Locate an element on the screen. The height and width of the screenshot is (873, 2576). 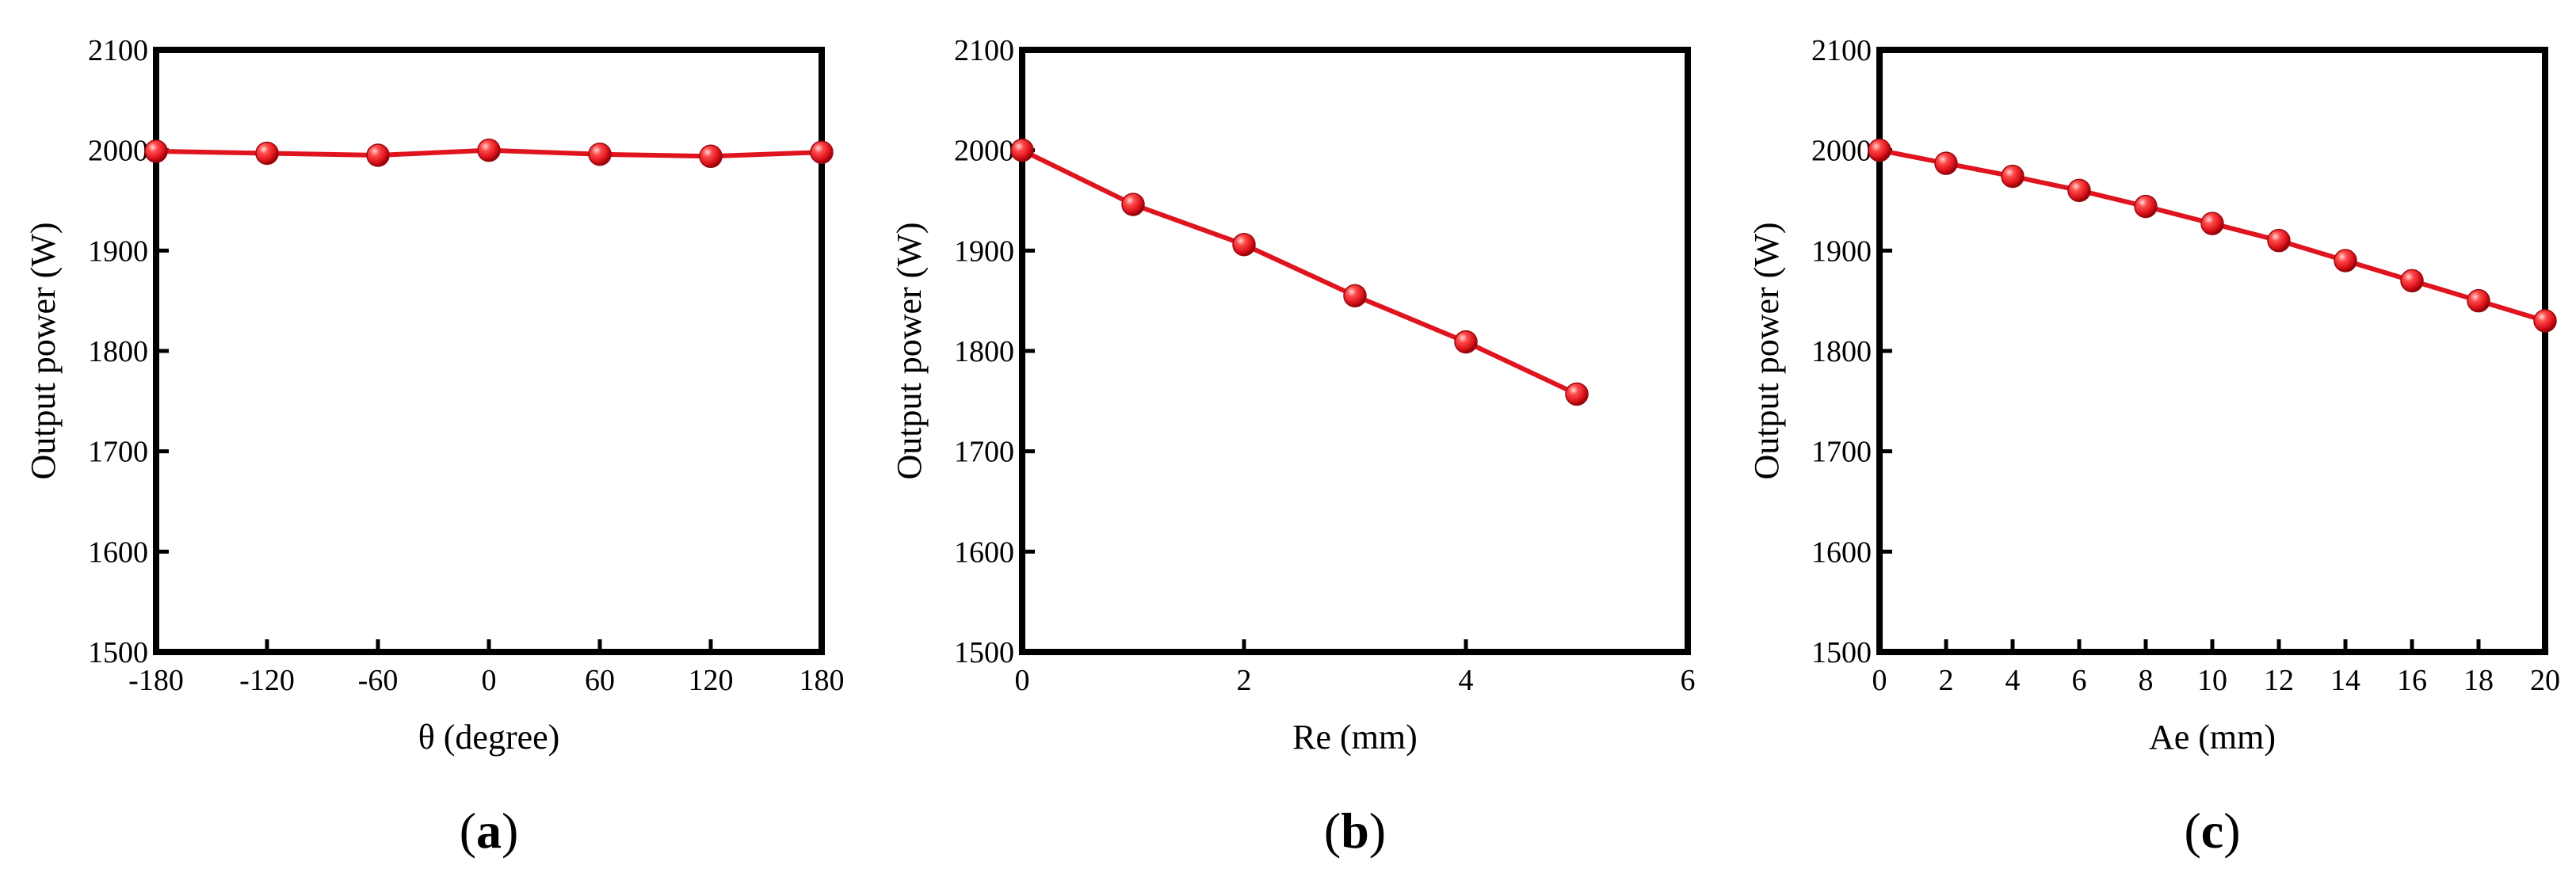
x-tick-label: 16 is located at coordinates (2412, 680).